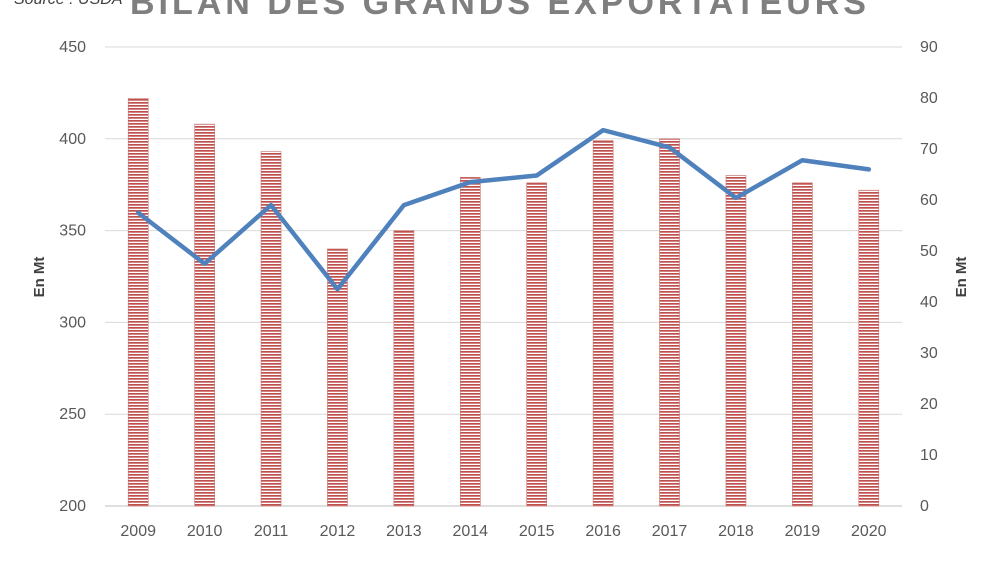  I want to click on y-axis-label: En Mt, so click(39, 277).